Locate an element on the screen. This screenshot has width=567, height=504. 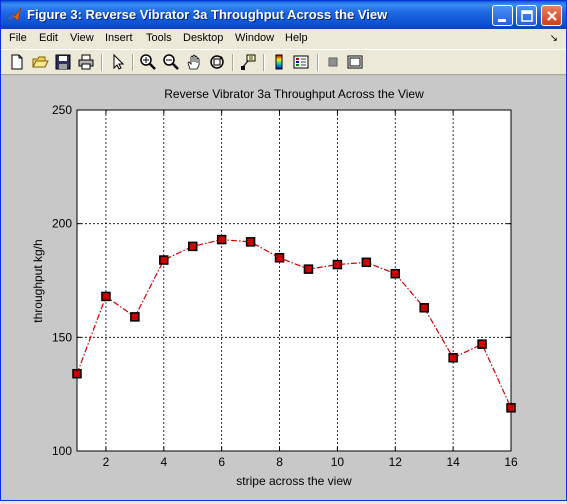
x-tick-label: 14 is located at coordinates (453, 462).